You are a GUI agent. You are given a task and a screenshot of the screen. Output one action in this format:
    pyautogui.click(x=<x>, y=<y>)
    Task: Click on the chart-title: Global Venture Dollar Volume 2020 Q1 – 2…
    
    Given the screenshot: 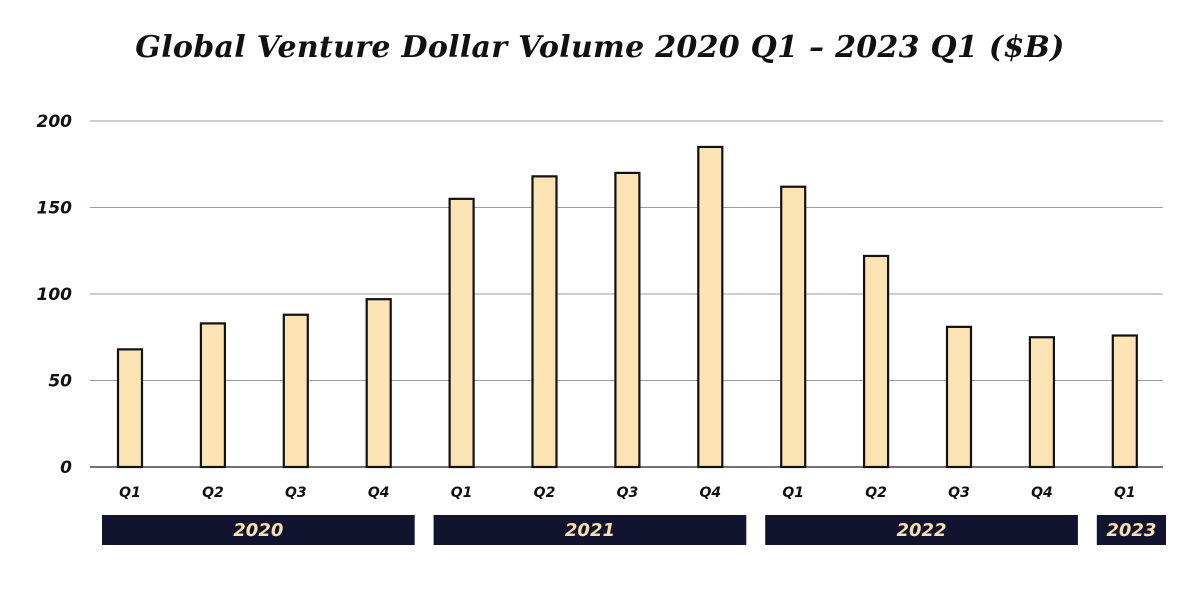 What is the action you would take?
    pyautogui.click(x=600, y=47)
    